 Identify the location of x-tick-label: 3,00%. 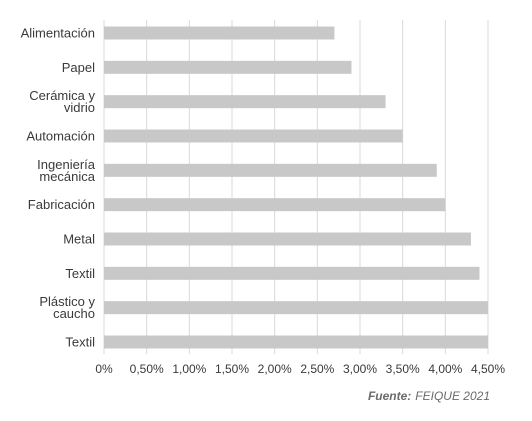
(360, 369).